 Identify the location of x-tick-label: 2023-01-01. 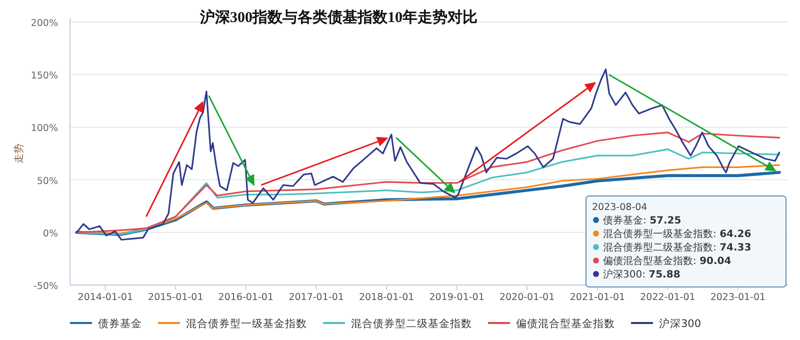
(738, 297).